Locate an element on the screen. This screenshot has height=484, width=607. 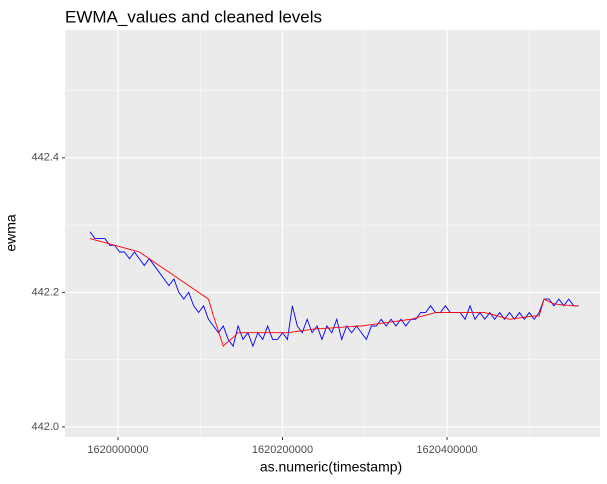
chart-title: EWMA_values and cleaned levels is located at coordinates (193, 16).